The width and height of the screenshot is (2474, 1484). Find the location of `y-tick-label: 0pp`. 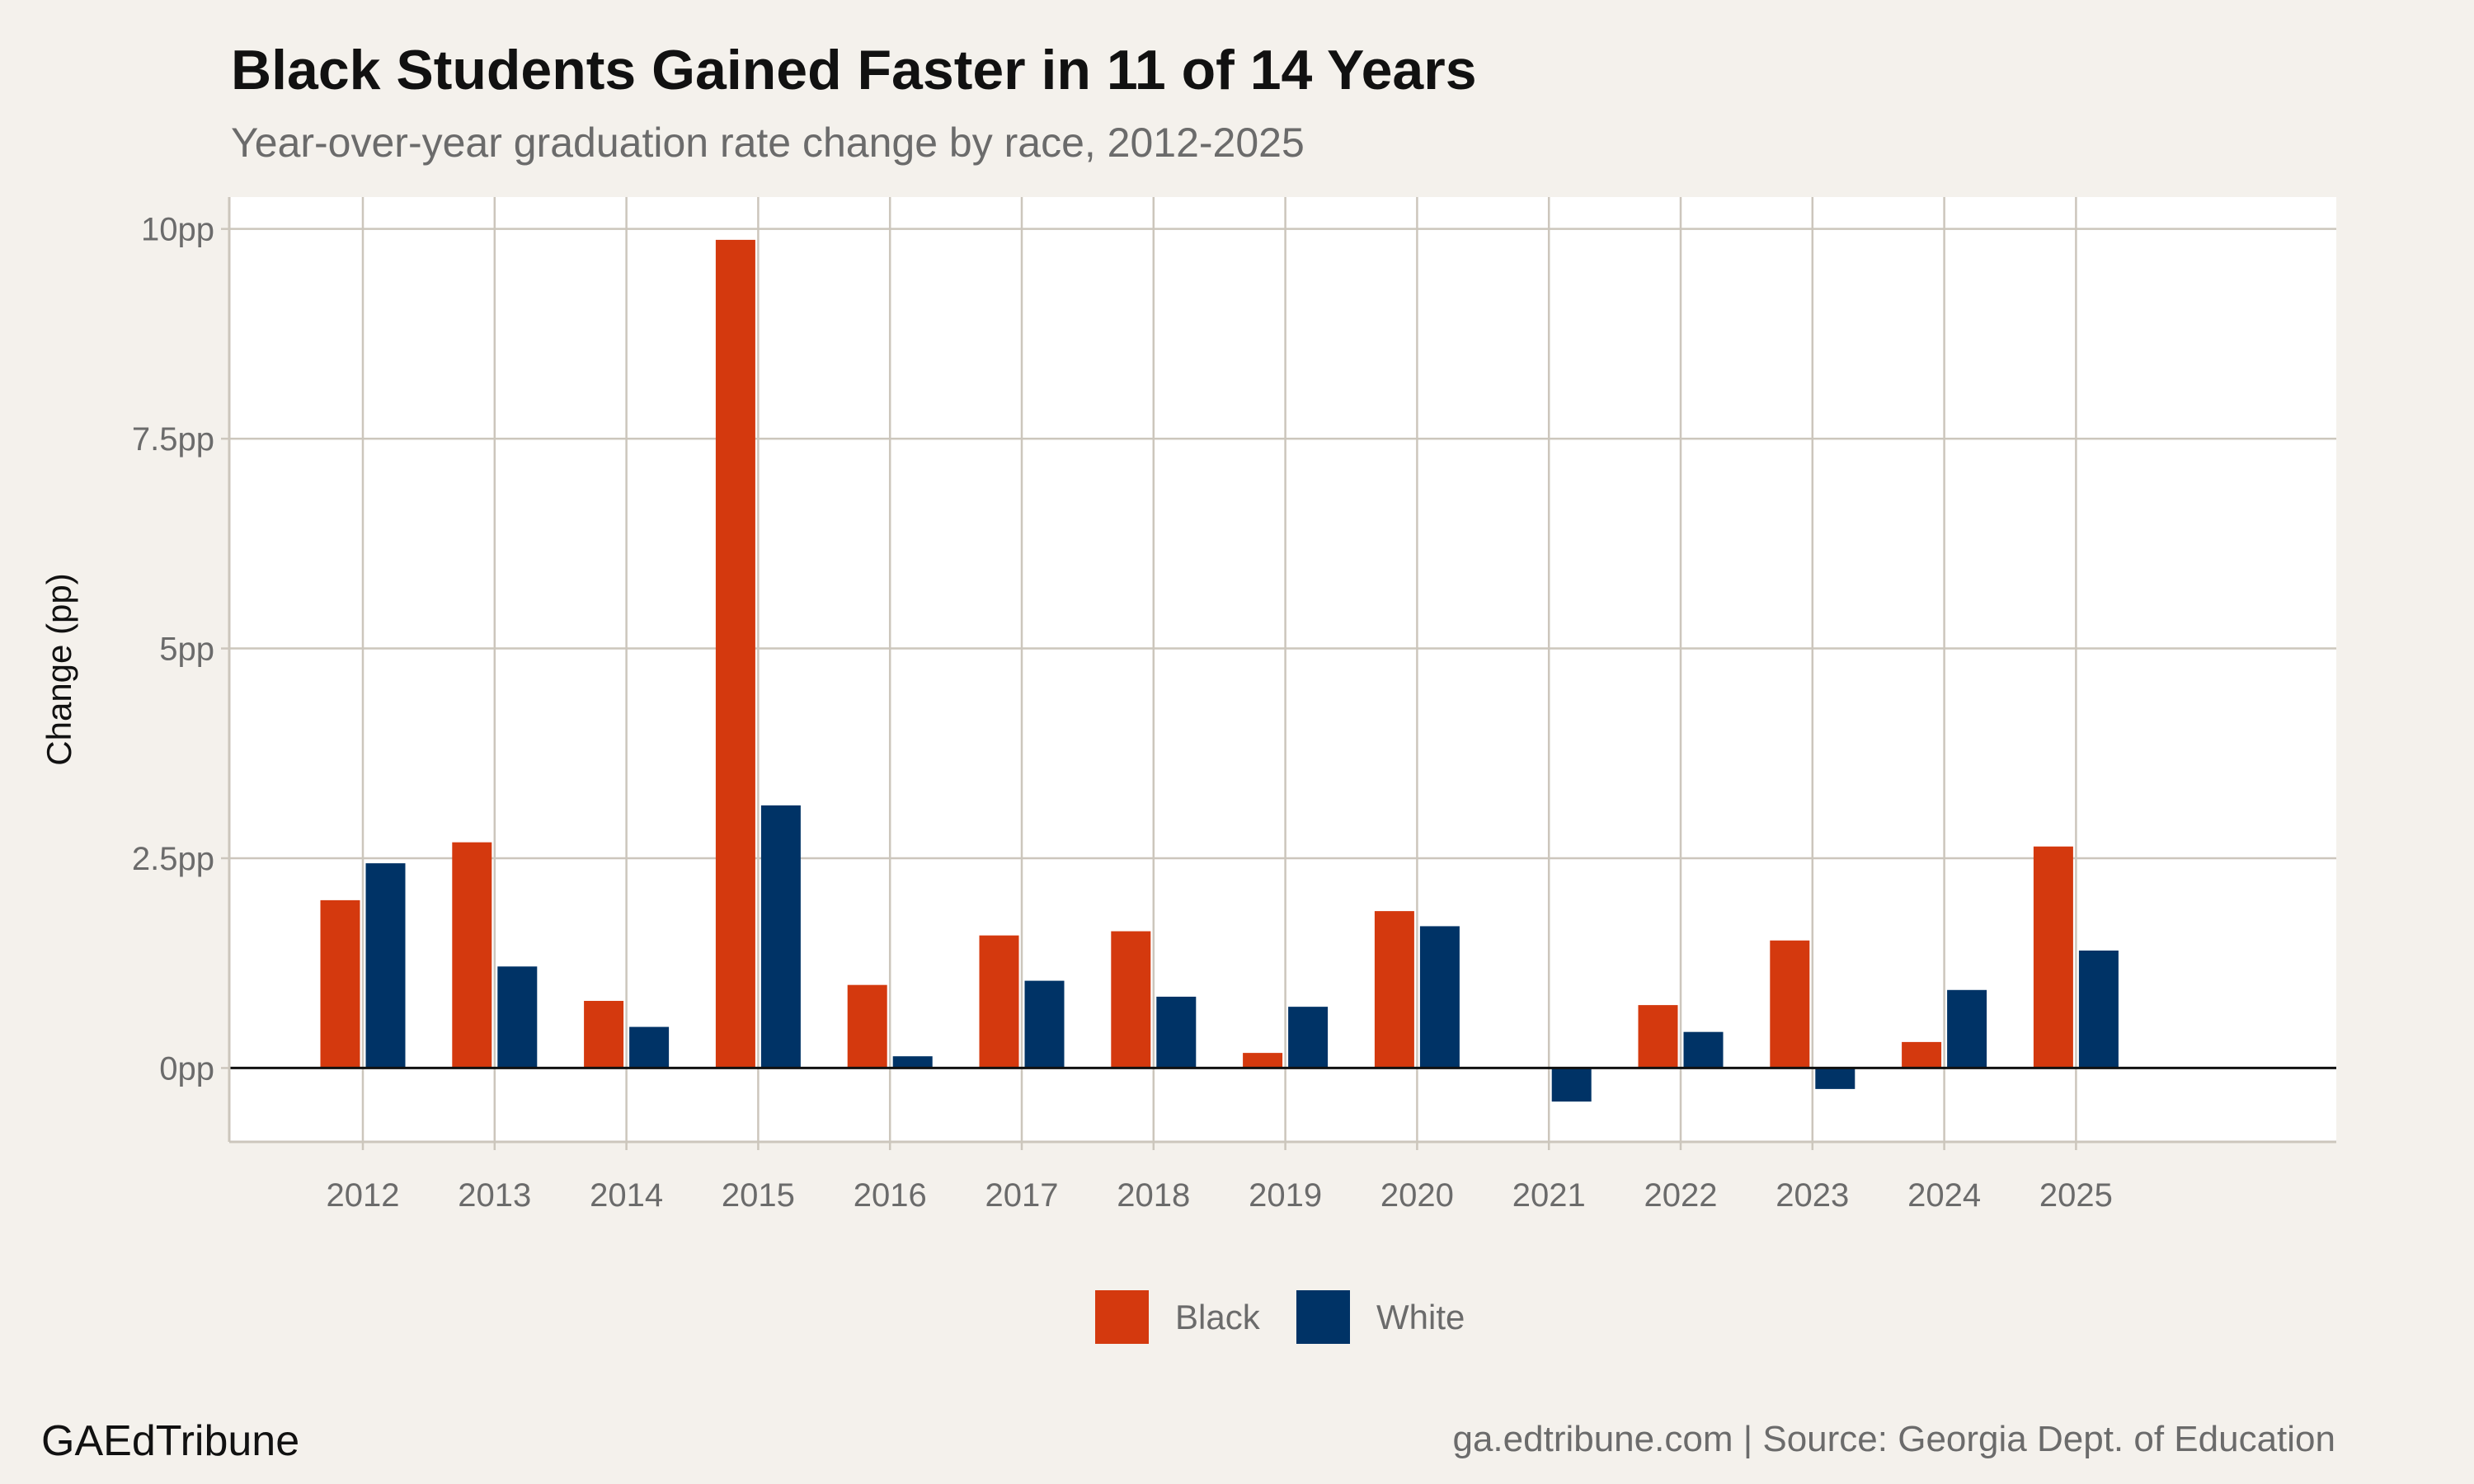

y-tick-label: 0pp is located at coordinates (186, 1068).